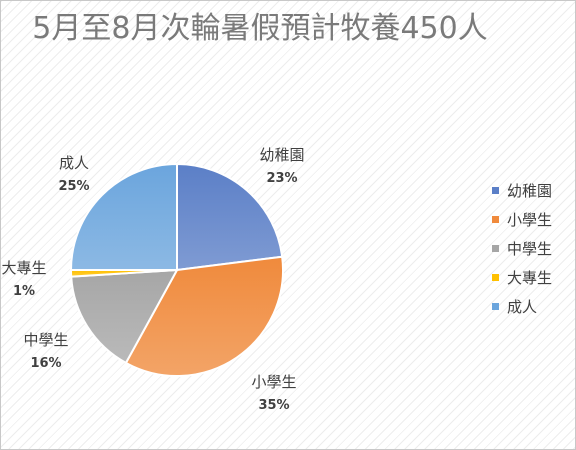 This screenshot has width=576, height=450. Describe the element at coordinates (530, 278) in the screenshot. I see `legend-label: 大專生` at that location.